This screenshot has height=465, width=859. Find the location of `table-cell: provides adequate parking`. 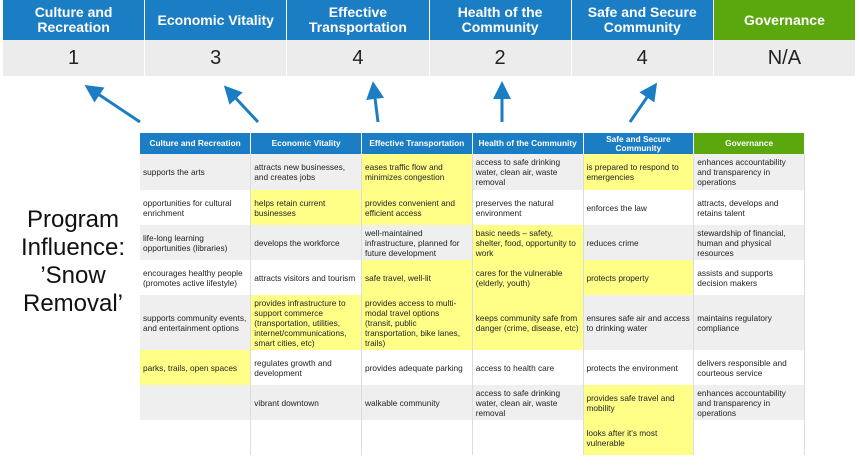

table-cell: provides adequate parking is located at coordinates (417, 367).